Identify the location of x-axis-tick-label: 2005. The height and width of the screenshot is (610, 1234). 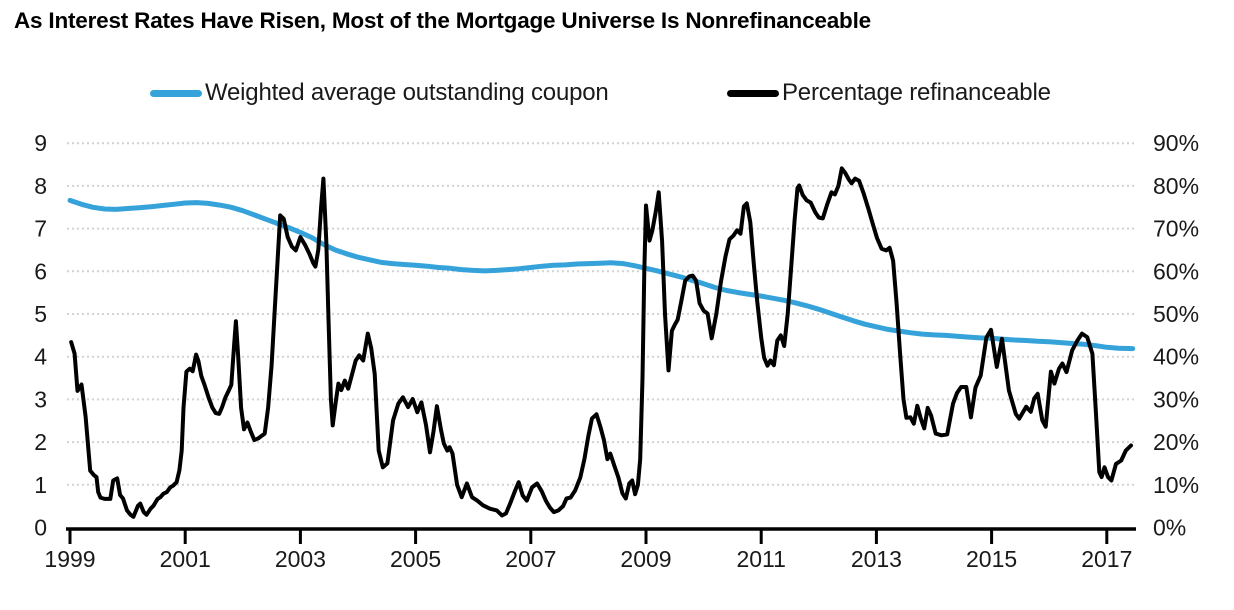
(415, 559).